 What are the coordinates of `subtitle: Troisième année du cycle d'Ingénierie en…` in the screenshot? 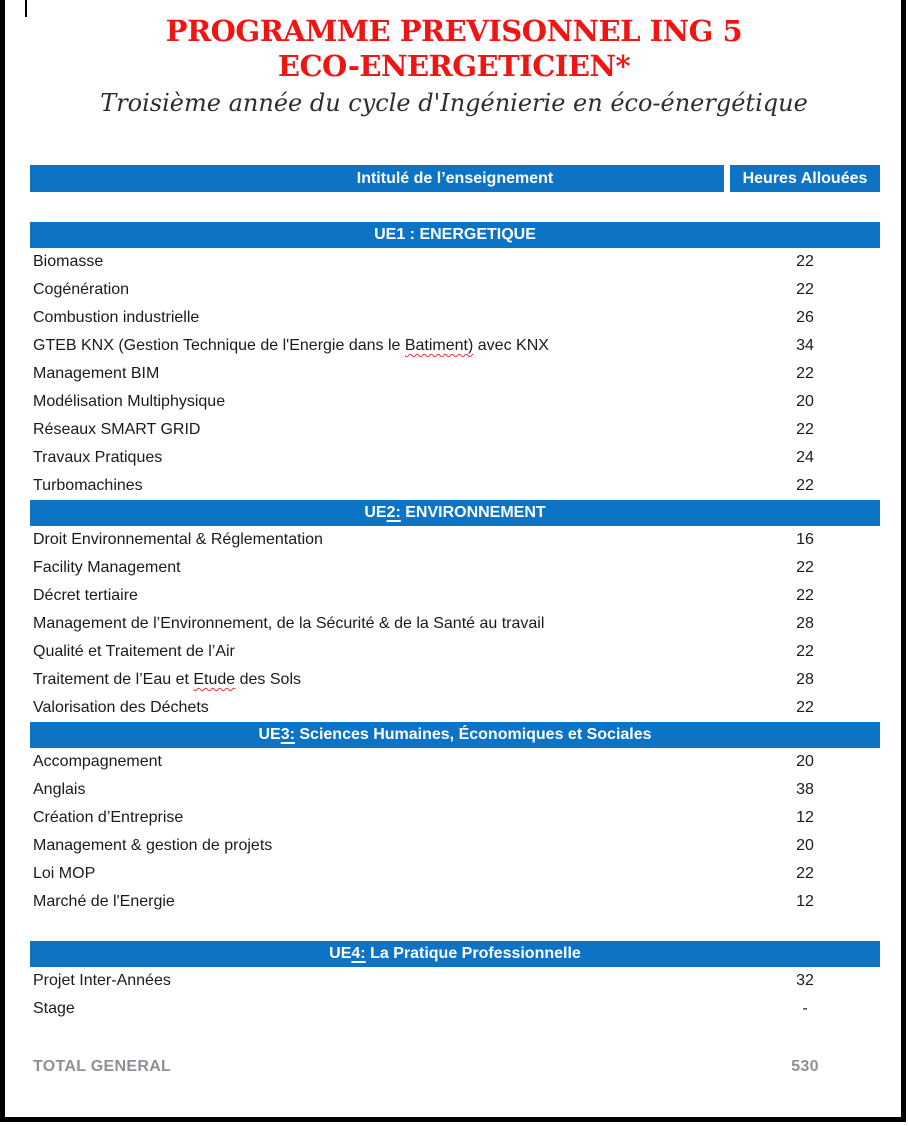 It's located at (454, 103).